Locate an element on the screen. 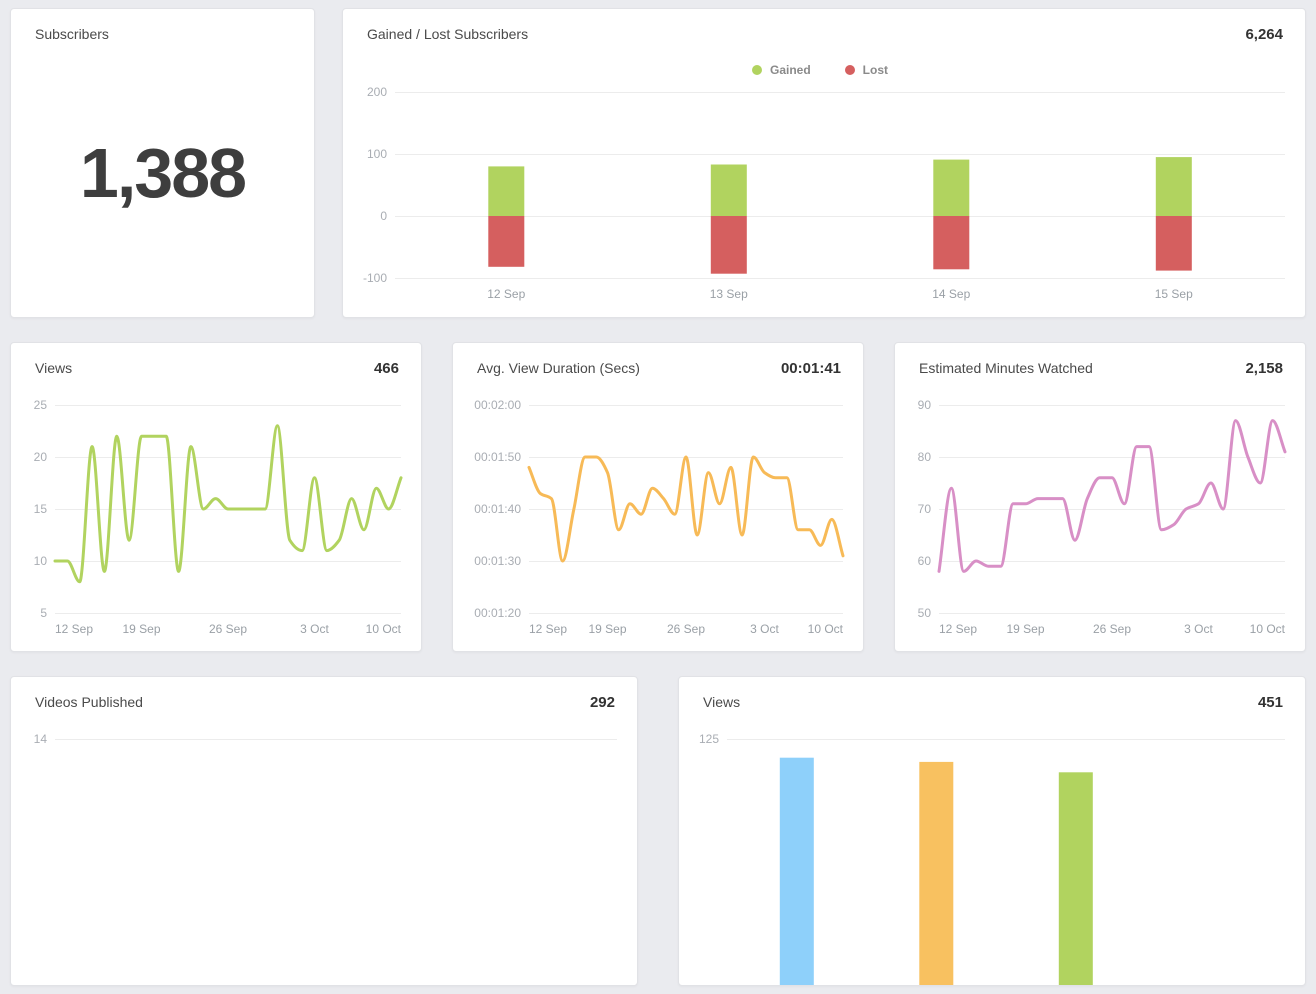  y-axis-labels: 200 100 0 -100 is located at coordinates (375, 185).